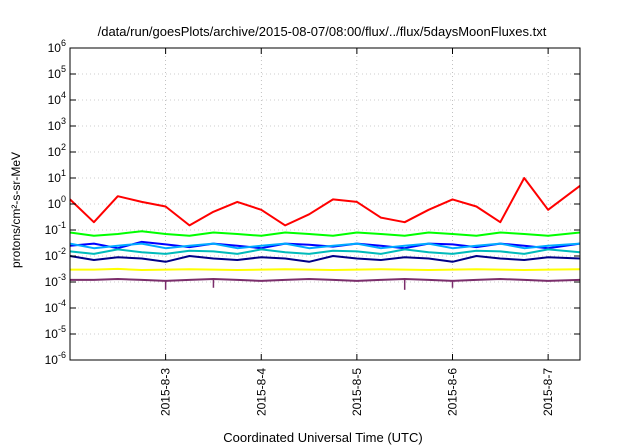 The height and width of the screenshot is (448, 640). I want to click on y-tick-label: 10⁻⁴, so click(55, 306).